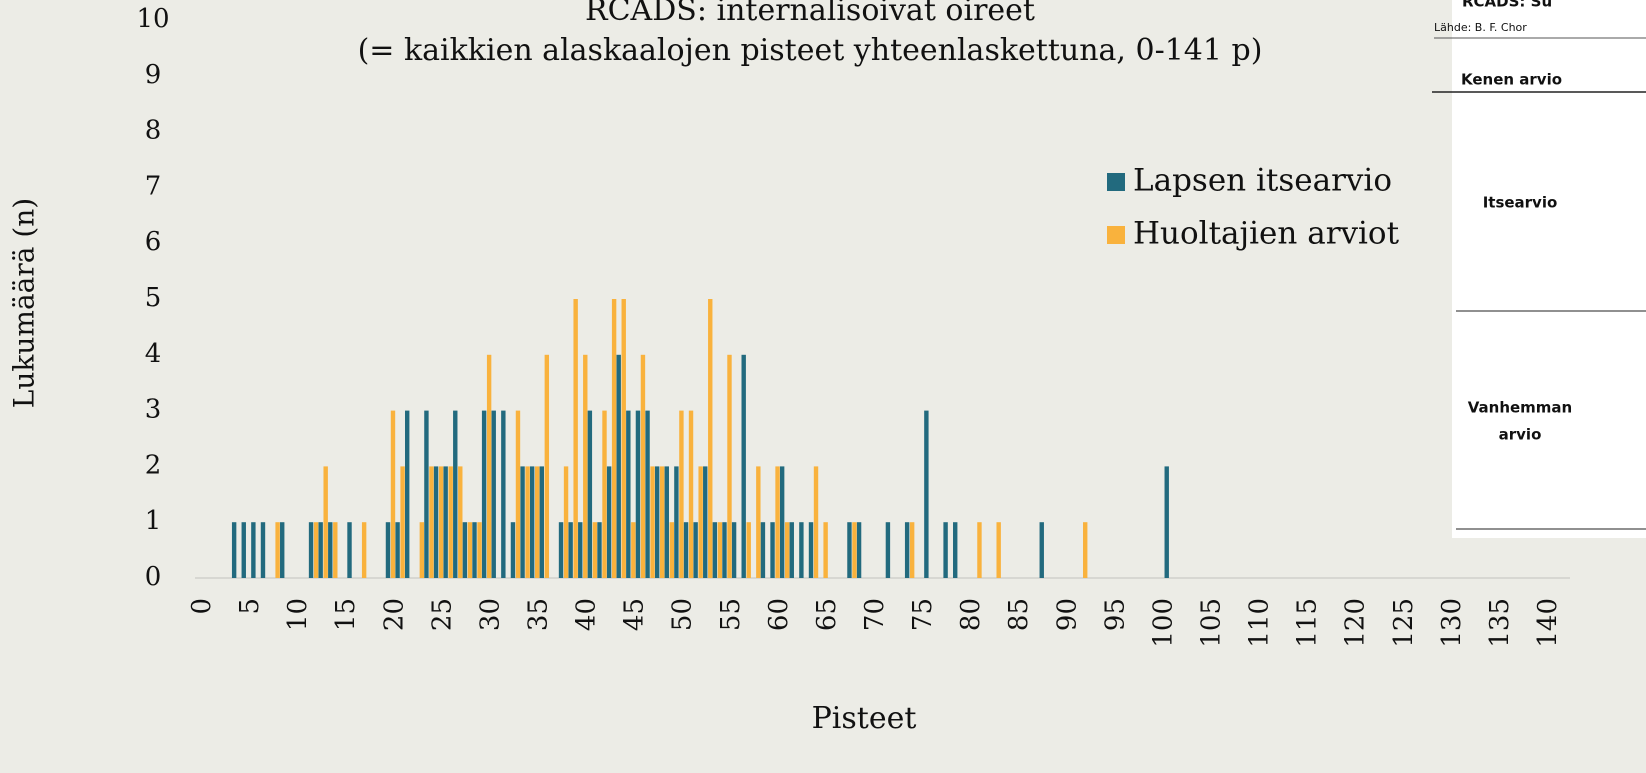 This screenshot has width=1646, height=773. Describe the element at coordinates (1520, 435) in the screenshot. I see `panel-row: arvio` at that location.